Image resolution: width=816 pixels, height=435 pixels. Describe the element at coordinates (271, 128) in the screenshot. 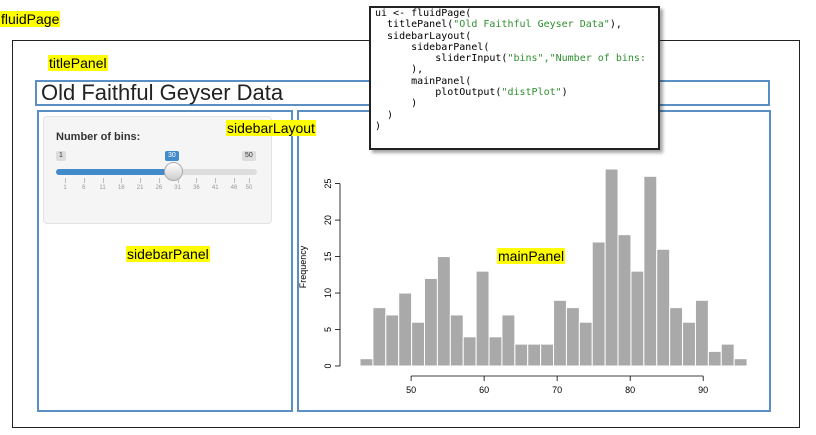

I see `sidebarlayout-annotation: sidebarLayout` at that location.